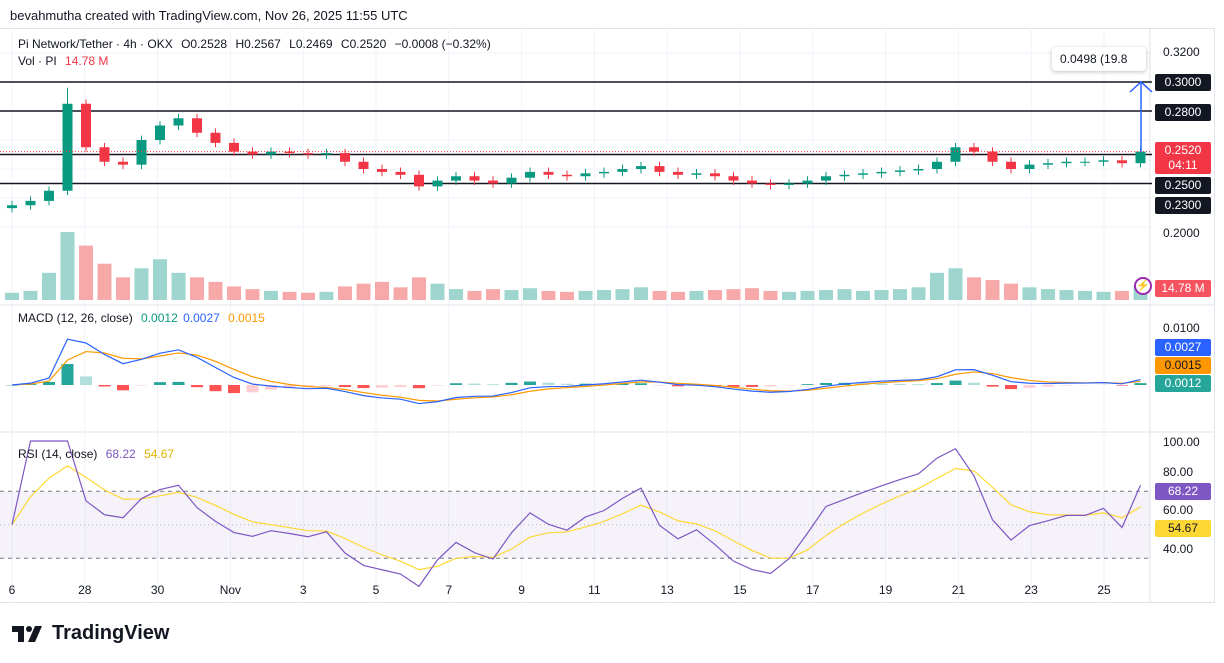  I want to click on tradingview-logo: TradingView, so click(90, 633).